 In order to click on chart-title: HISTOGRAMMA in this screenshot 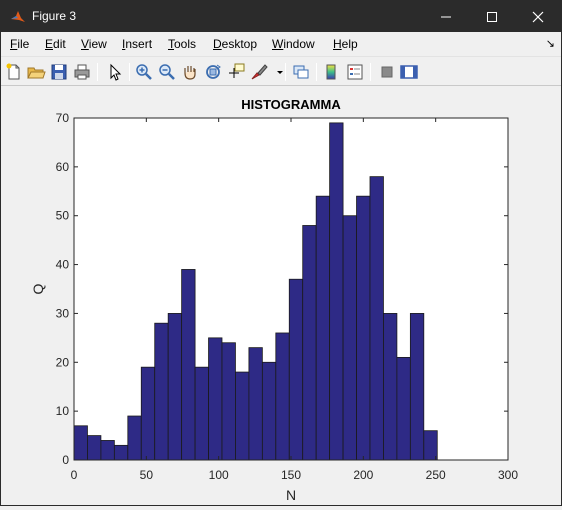, I will do `click(291, 104)`.